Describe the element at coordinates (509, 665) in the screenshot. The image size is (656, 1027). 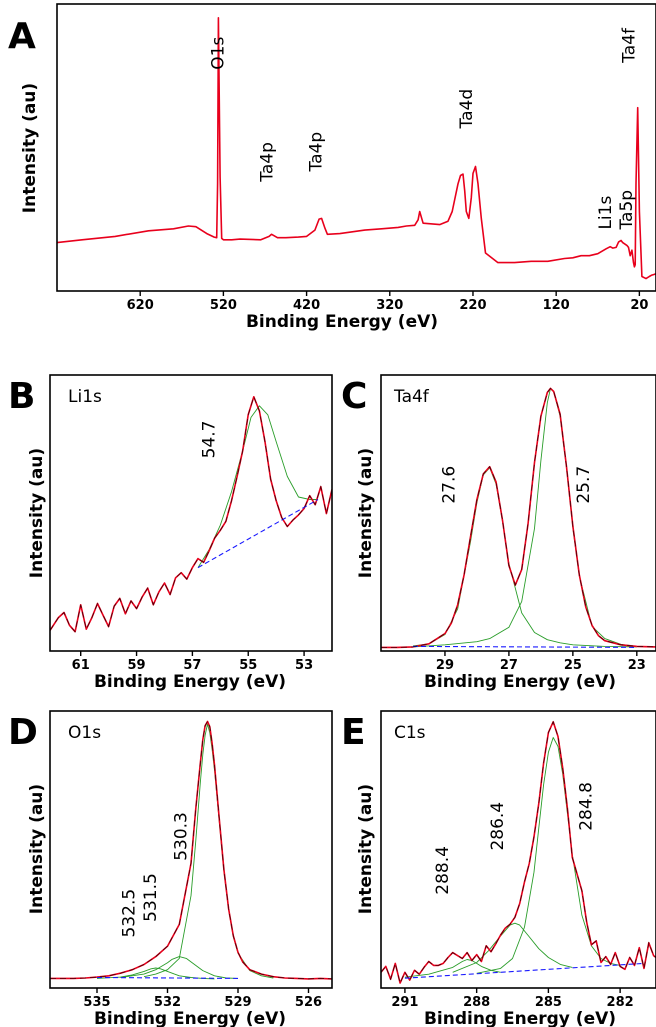
I see `x-tick-label: 27` at that location.